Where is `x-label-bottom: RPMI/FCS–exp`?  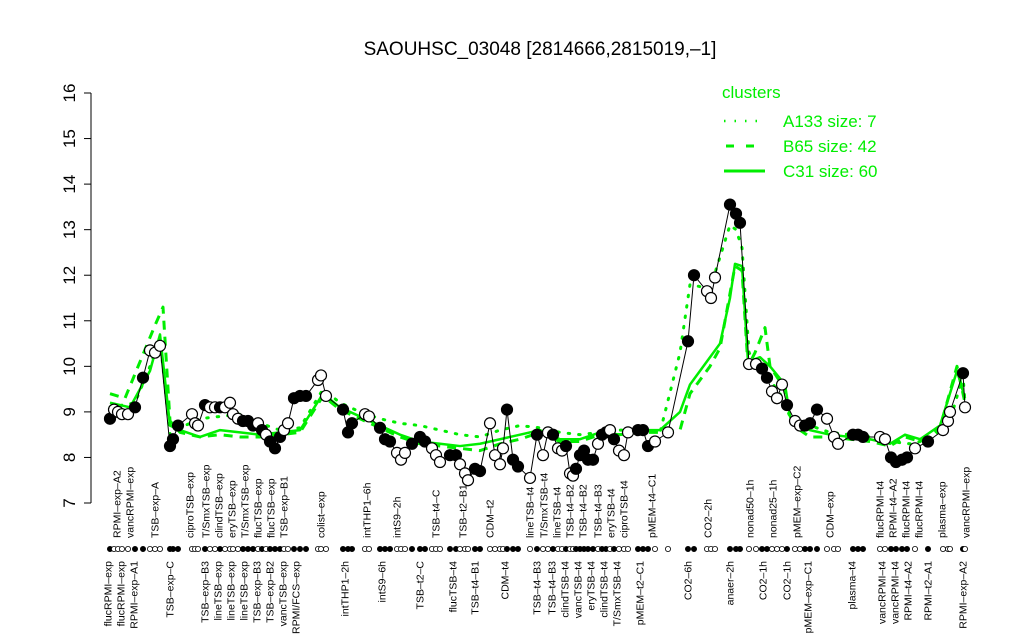
x-label-bottom: RPMI/FCS–exp is located at coordinates (297, 597).